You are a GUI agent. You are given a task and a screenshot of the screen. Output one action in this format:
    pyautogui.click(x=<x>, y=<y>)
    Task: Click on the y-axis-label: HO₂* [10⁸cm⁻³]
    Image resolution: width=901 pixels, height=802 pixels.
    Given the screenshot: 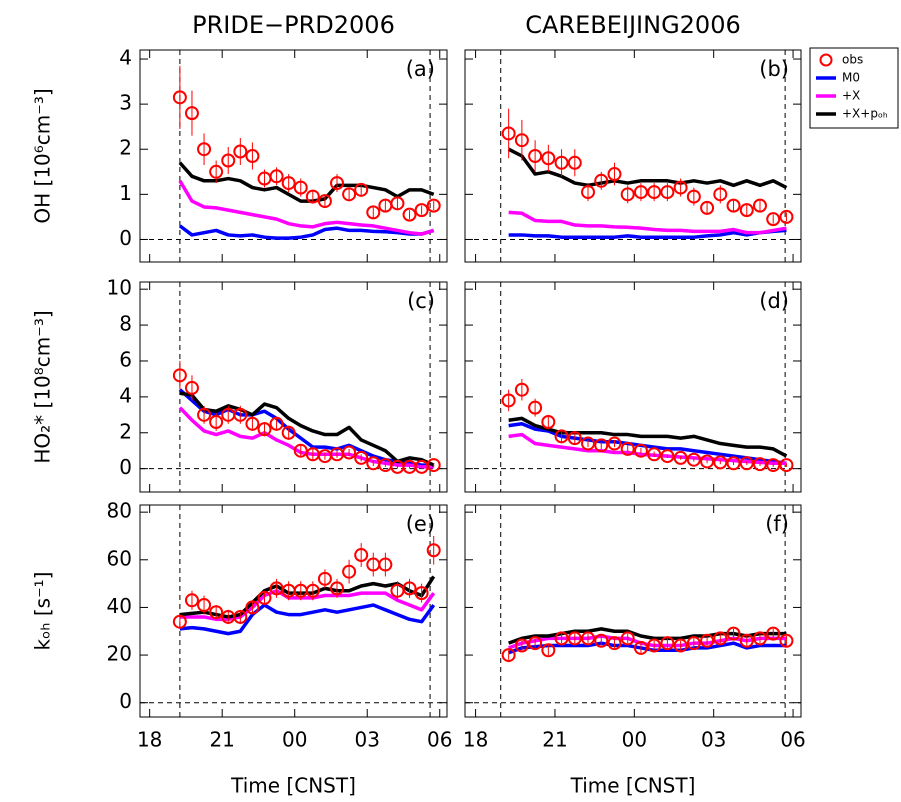 What is the action you would take?
    pyautogui.click(x=43, y=386)
    